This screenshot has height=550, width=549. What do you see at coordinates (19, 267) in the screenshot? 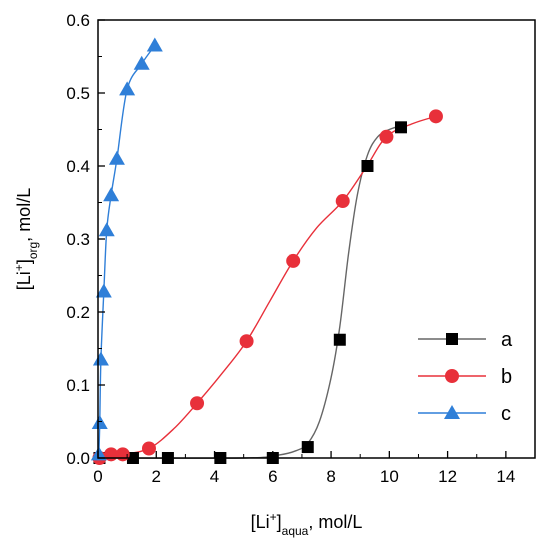
I see `y-axis-title-sup: +` at bounding box center [19, 267].